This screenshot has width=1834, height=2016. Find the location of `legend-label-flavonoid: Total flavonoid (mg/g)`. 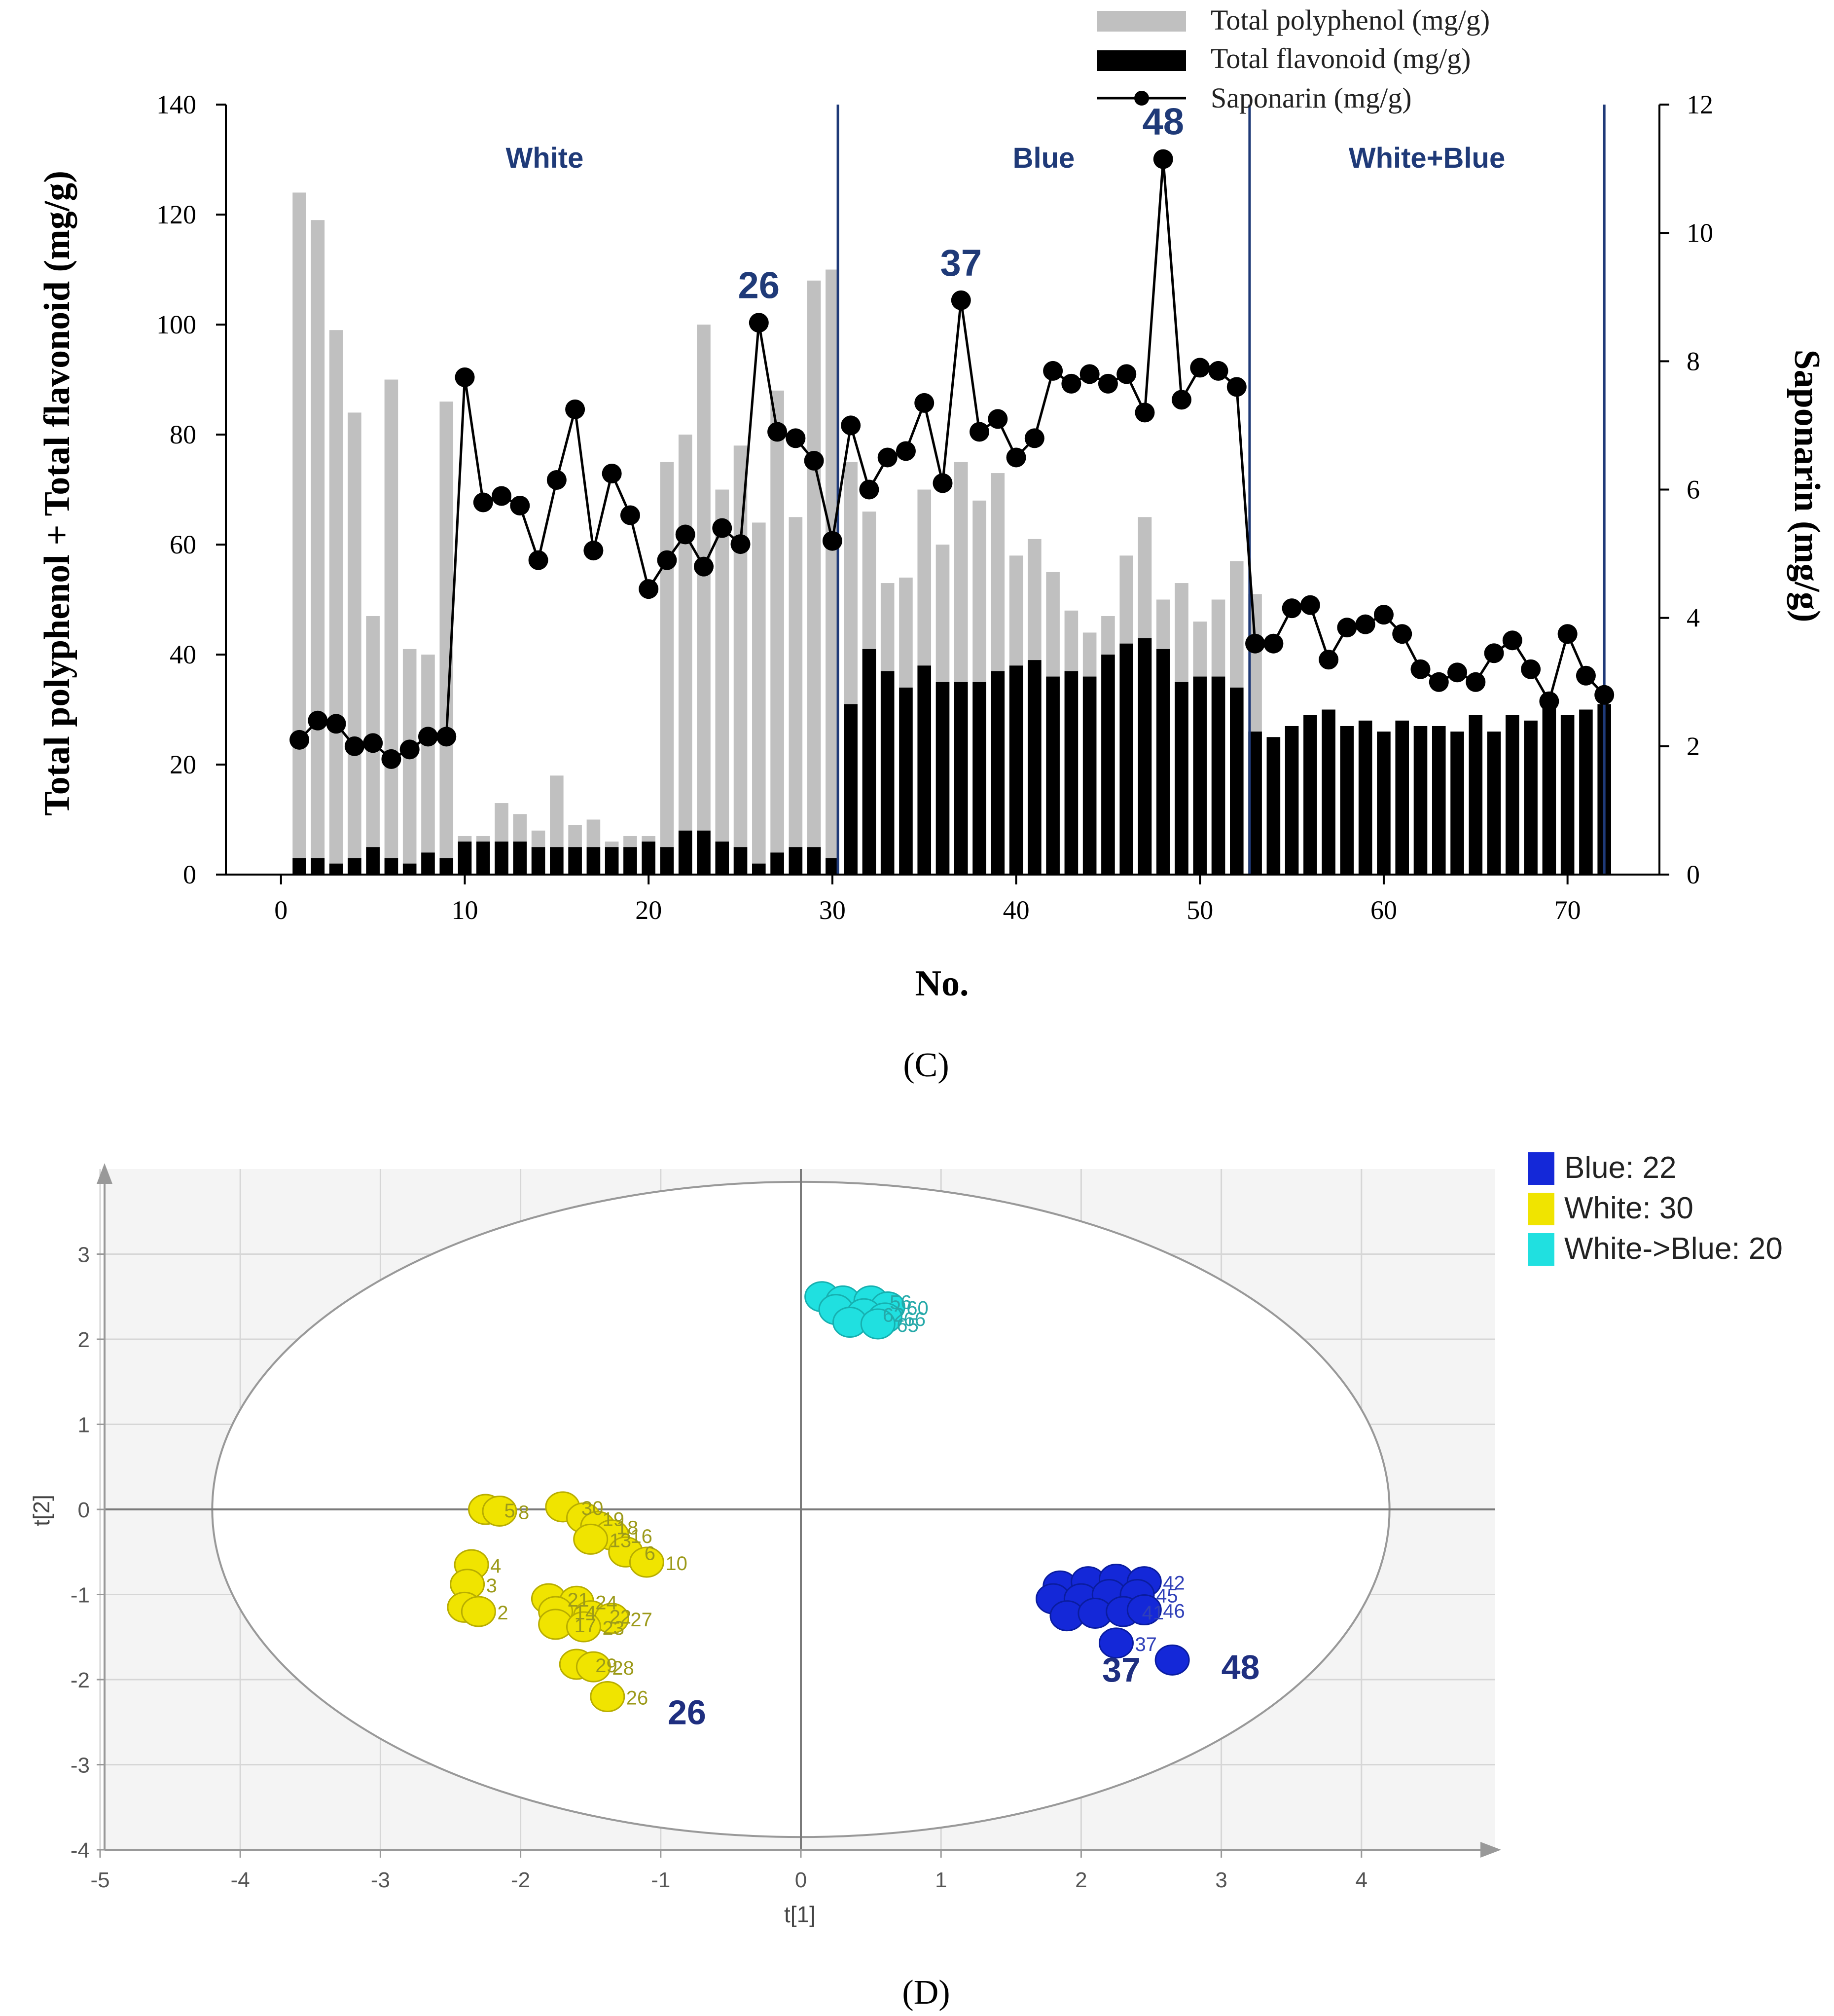

legend-label-flavonoid: Total flavonoid (mg/g) is located at coordinates (1341, 58).